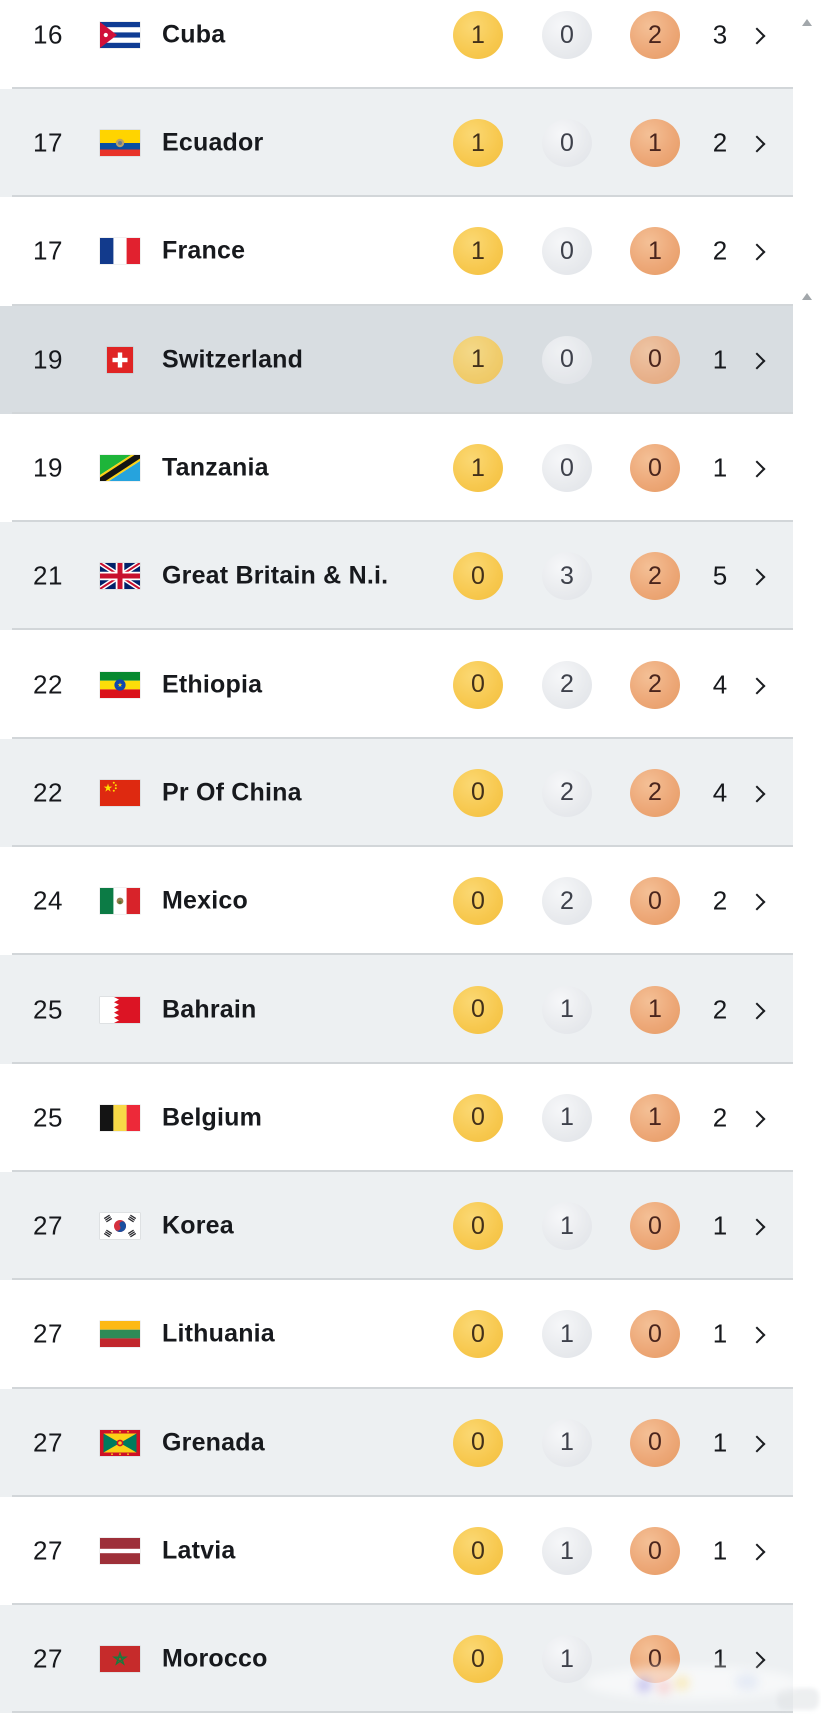  What do you see at coordinates (396, 1551) in the screenshot?
I see `table-row: 27 Latvia 0 1 0 1` at bounding box center [396, 1551].